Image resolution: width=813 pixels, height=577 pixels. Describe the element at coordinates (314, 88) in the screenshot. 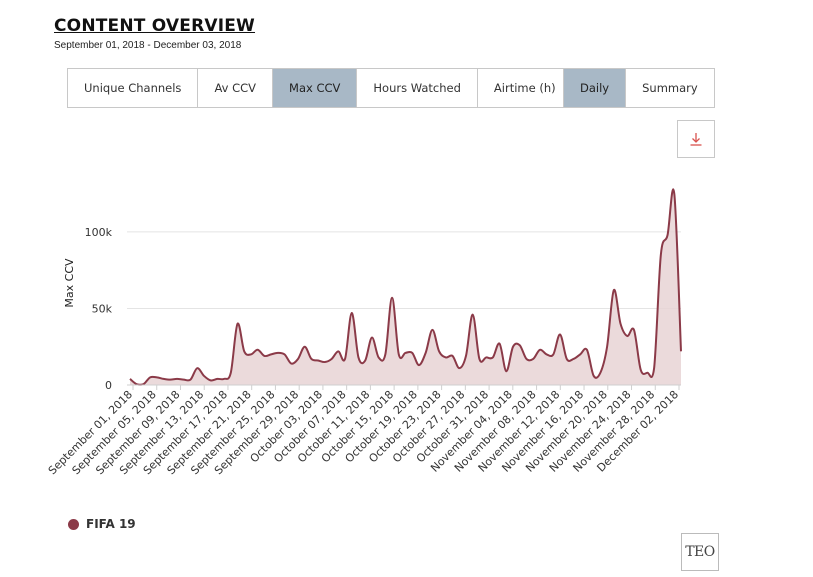

I see `tab-max-ccv: Max CCV` at that location.